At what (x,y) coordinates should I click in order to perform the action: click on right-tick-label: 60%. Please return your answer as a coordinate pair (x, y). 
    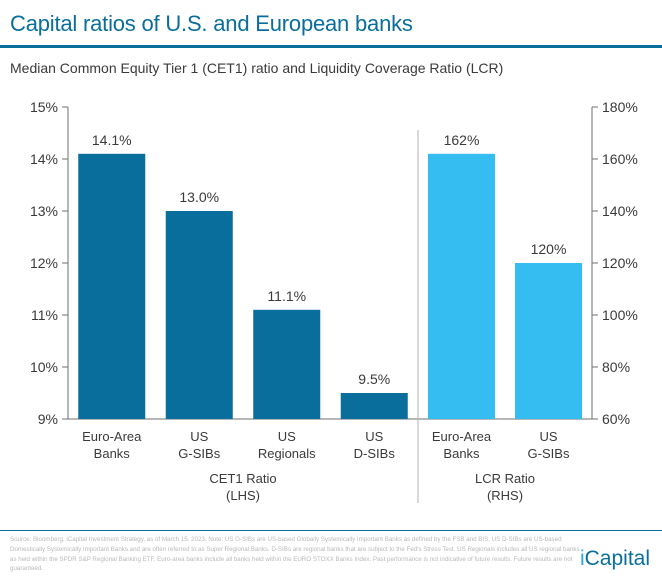
    Looking at the image, I should click on (616, 419).